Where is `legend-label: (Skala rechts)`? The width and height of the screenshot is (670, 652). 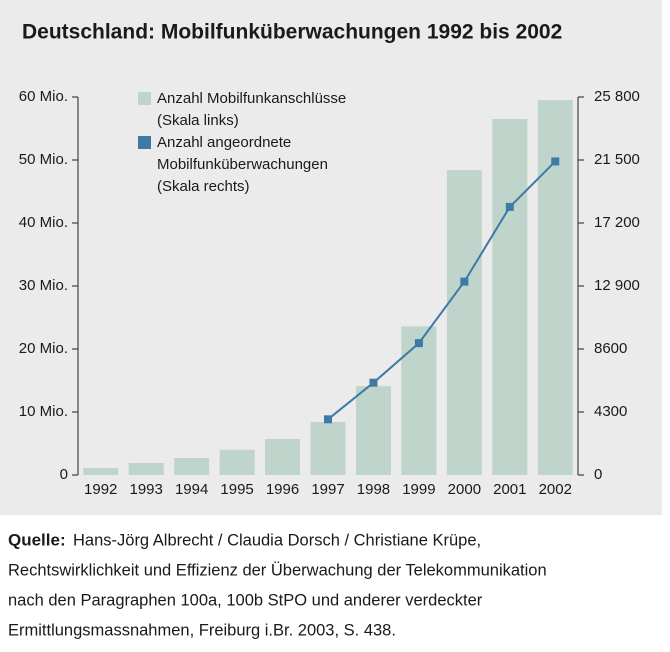 legend-label: (Skala rechts) is located at coordinates (203, 186).